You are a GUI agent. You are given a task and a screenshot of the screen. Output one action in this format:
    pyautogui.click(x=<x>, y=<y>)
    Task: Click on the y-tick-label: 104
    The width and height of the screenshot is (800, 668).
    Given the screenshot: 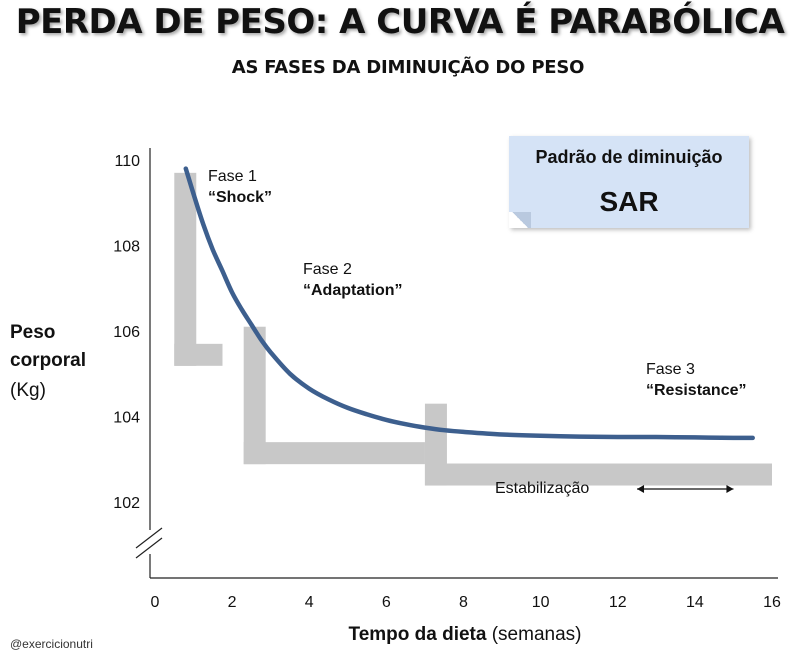 What is the action you would take?
    pyautogui.click(x=126, y=418)
    